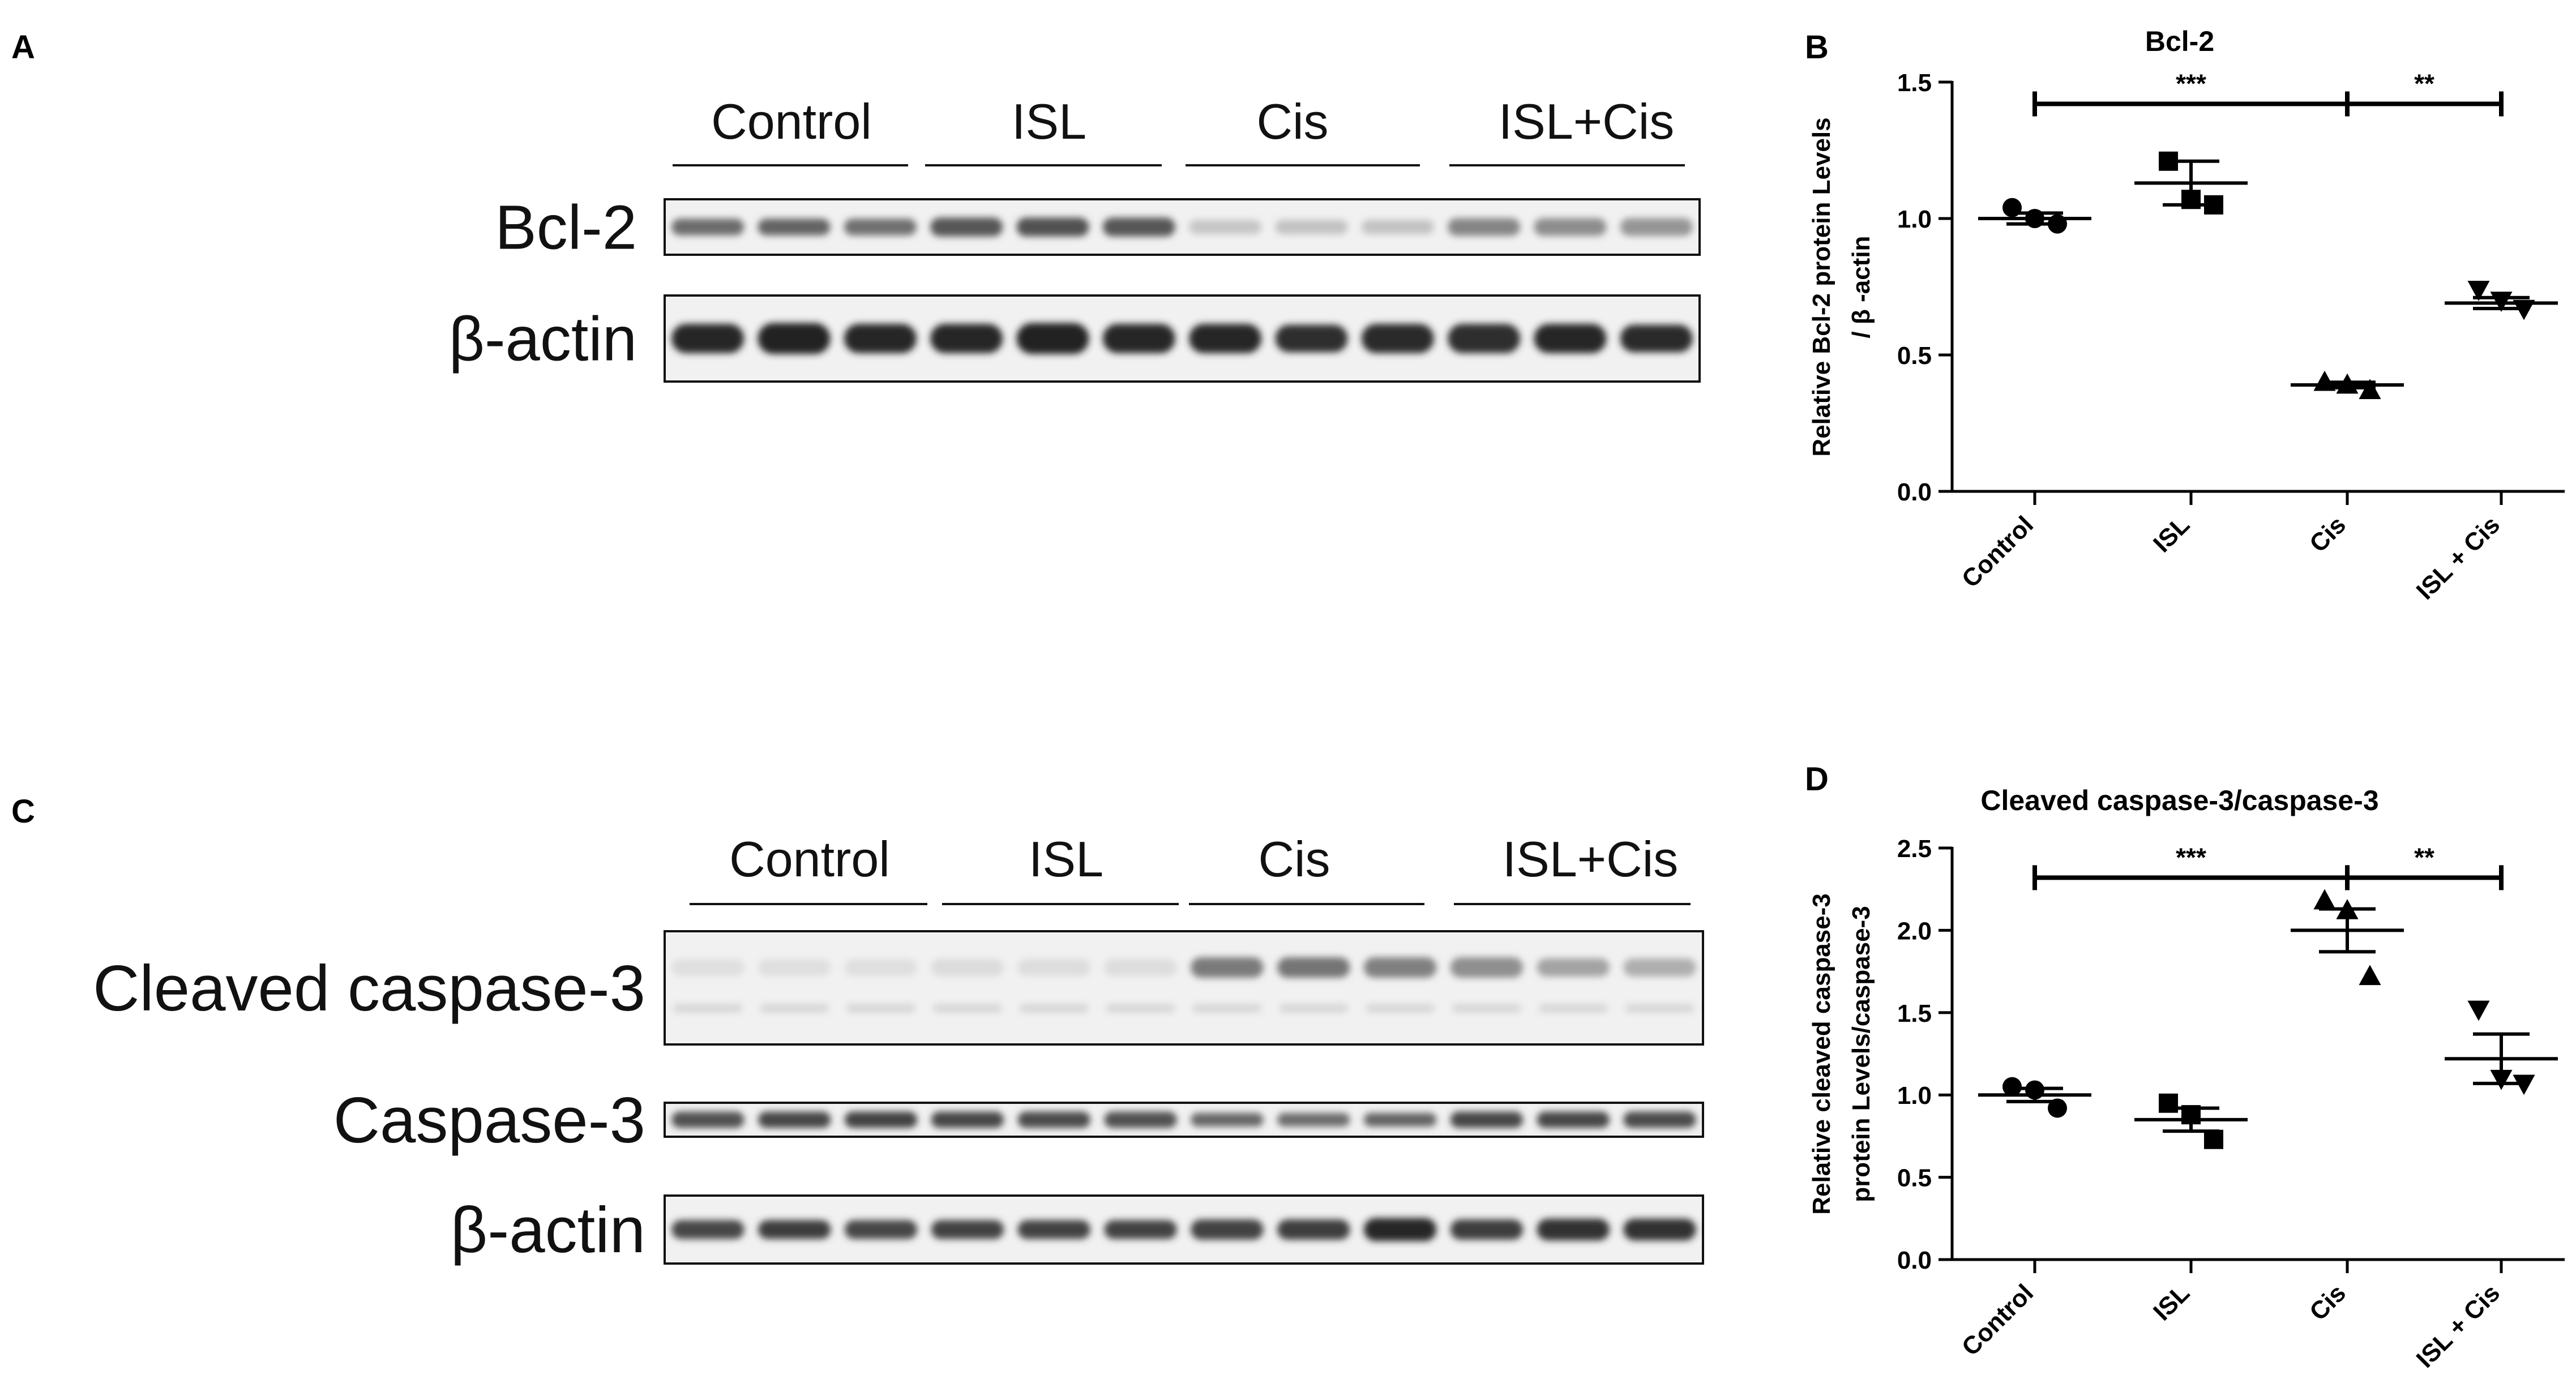 The image size is (2576, 1396). Describe the element at coordinates (2327, 534) in the screenshot. I see `x-tick-label: Cis` at that location.